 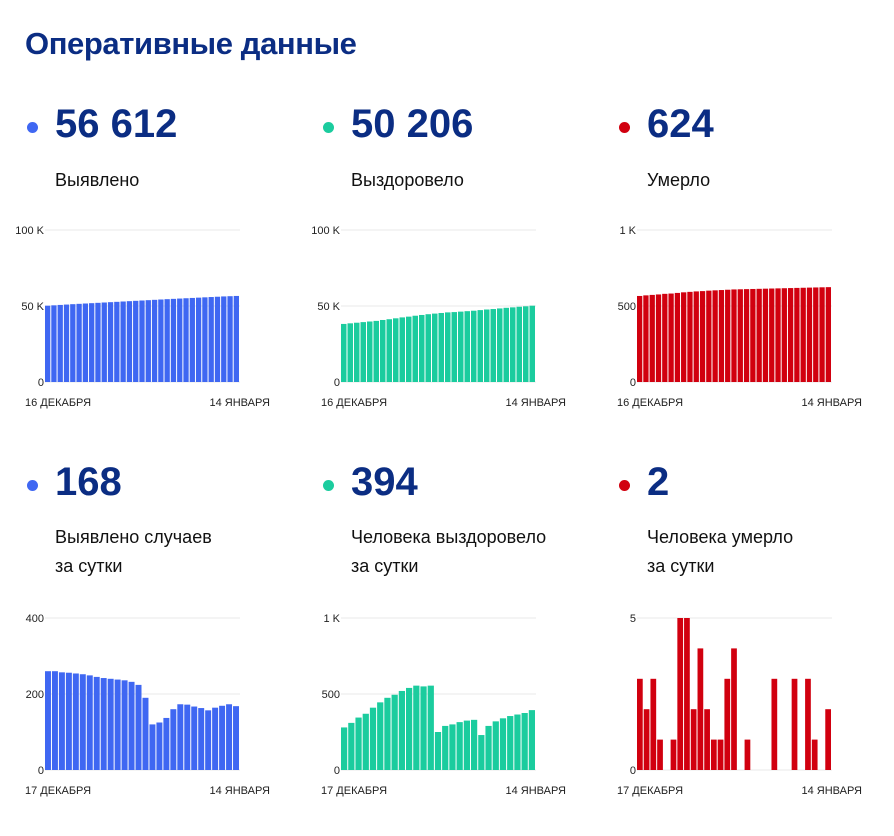 I want to click on bar-chart: 0 5 17 ДЕКАБРЯ 14 ЯНВАРЯ, so click(x=739, y=705).